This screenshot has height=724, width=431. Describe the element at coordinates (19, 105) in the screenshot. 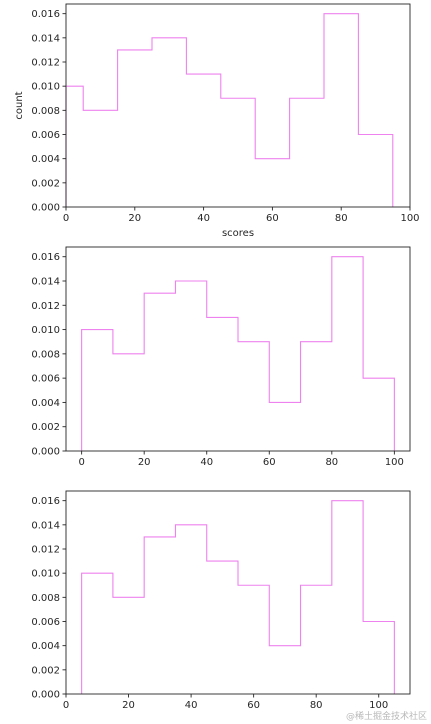

I see `y-axis-label: count` at that location.